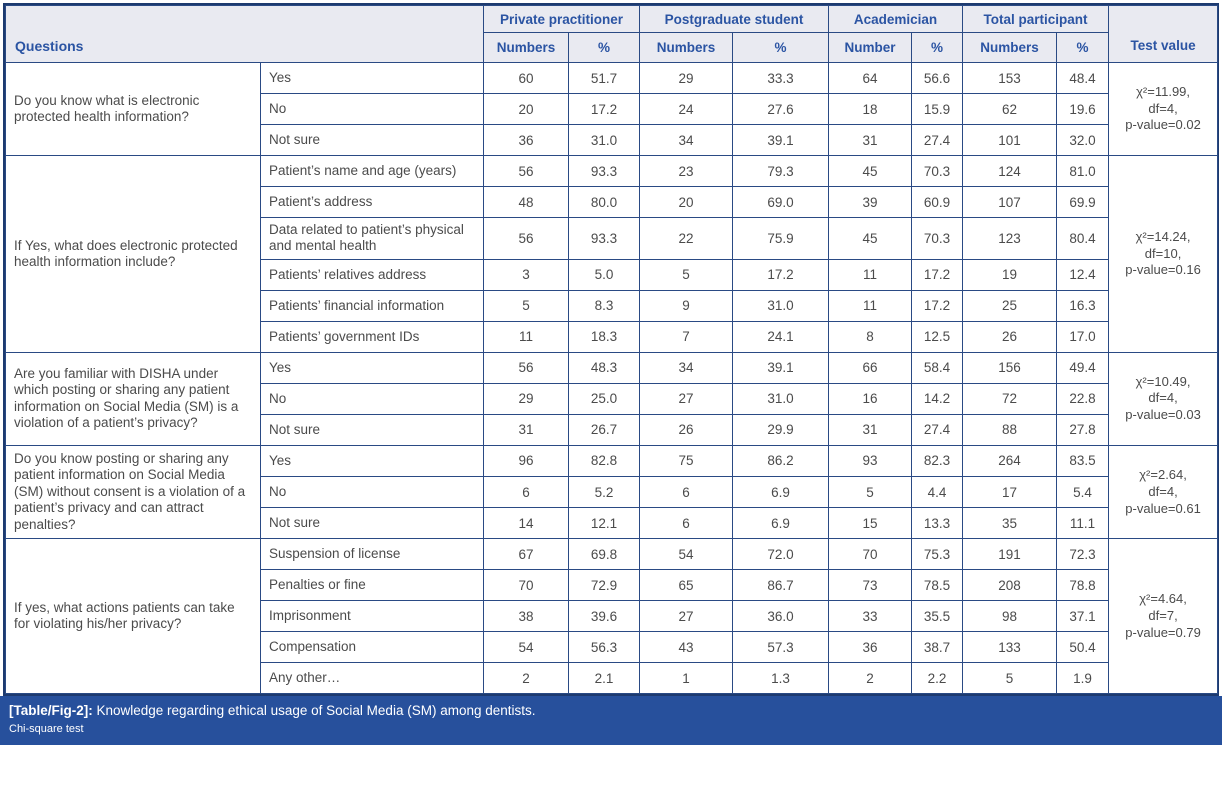  What do you see at coordinates (612, 647) in the screenshot?
I see `table-row: Compensation 54 56.3 43 57.3 36 38.7 133 50.4` at bounding box center [612, 647].